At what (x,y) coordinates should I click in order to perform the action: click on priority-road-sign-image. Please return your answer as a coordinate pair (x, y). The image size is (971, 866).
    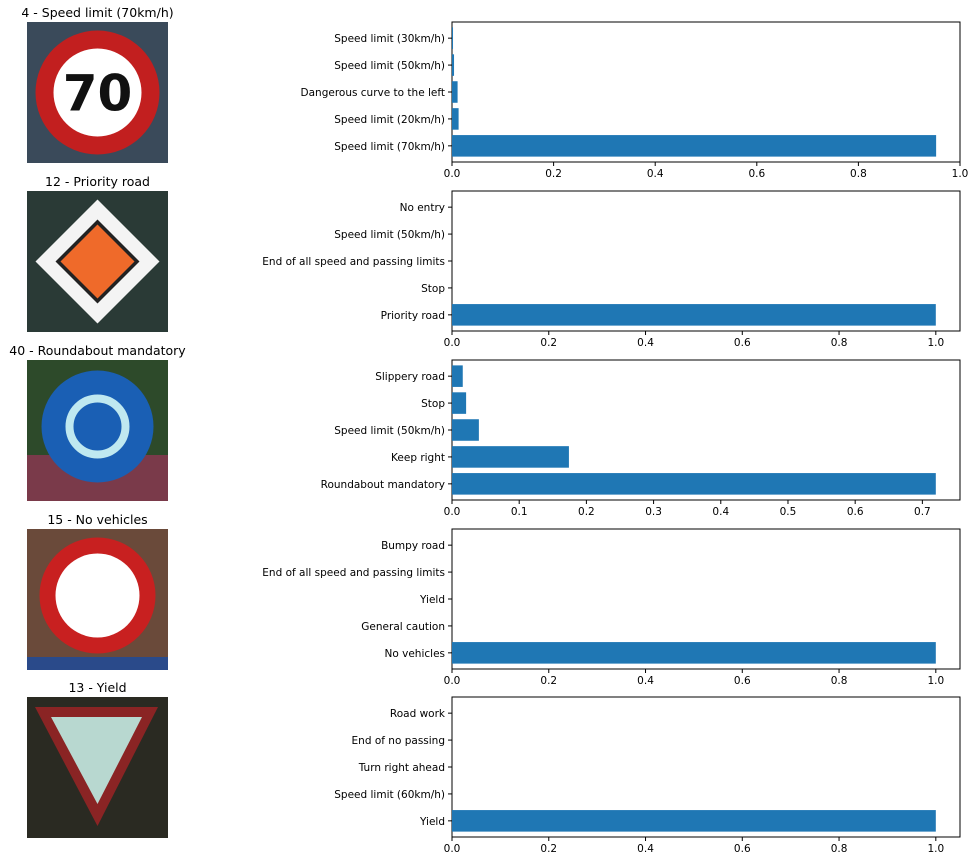
    Looking at the image, I should click on (97, 261).